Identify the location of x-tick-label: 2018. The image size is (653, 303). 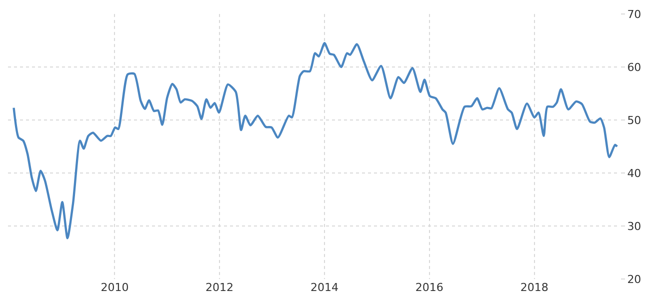
(534, 287).